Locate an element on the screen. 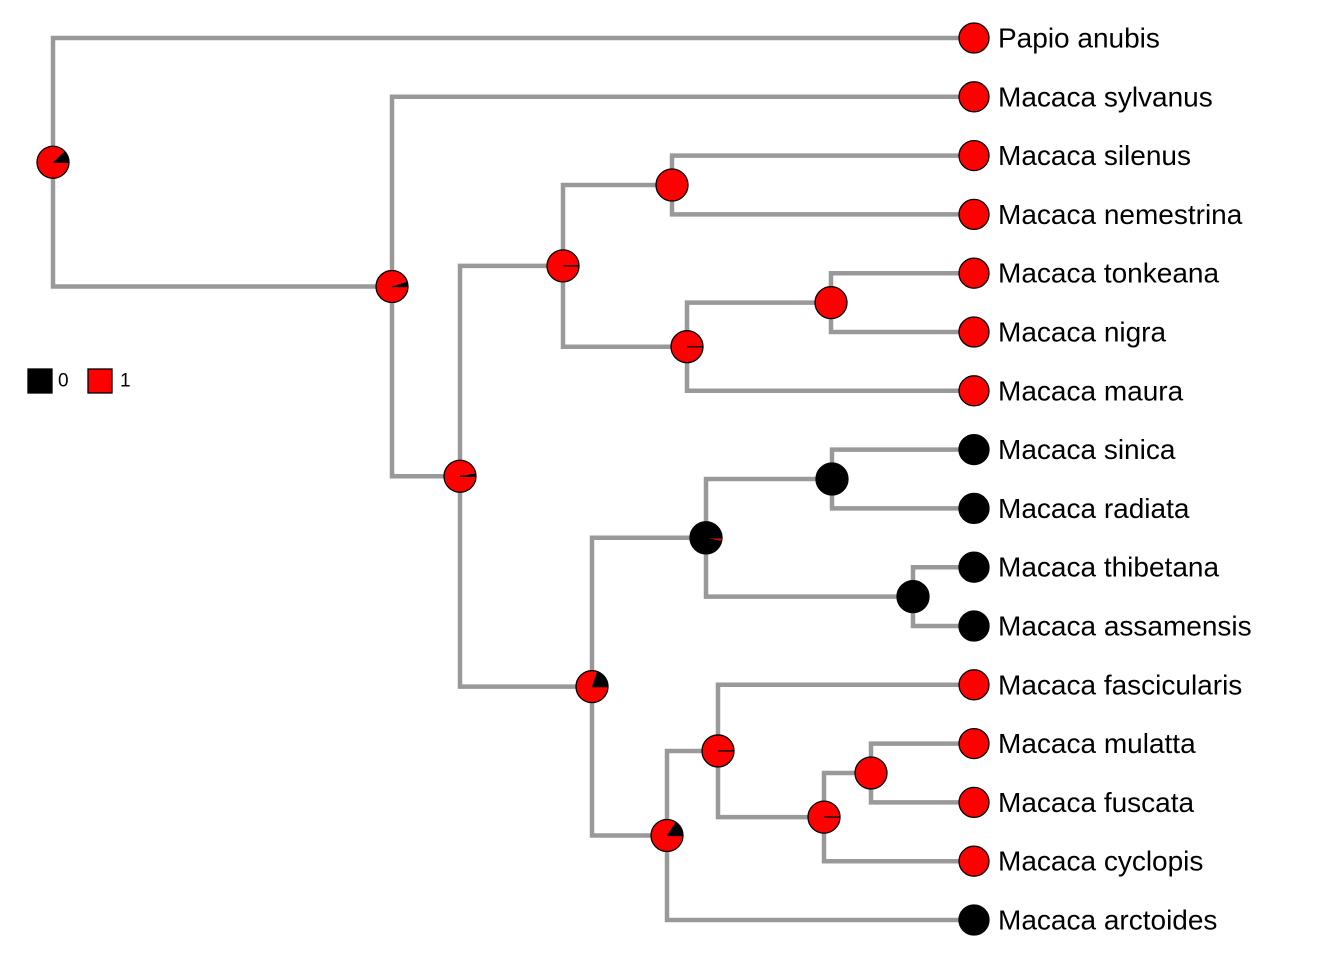  node-pie-n_h is located at coordinates (592, 686).